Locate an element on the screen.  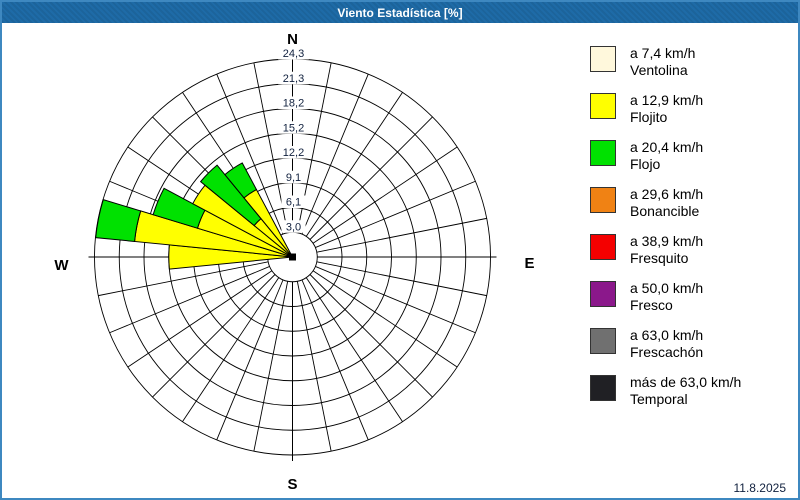
legend-class-name: Ventolina is located at coordinates (659, 70).